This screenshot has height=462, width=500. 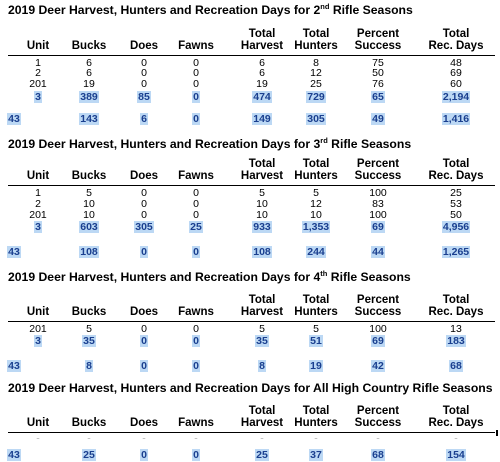 What do you see at coordinates (262, 252) in the screenshot?
I see `unit-43-cell: 108` at bounding box center [262, 252].